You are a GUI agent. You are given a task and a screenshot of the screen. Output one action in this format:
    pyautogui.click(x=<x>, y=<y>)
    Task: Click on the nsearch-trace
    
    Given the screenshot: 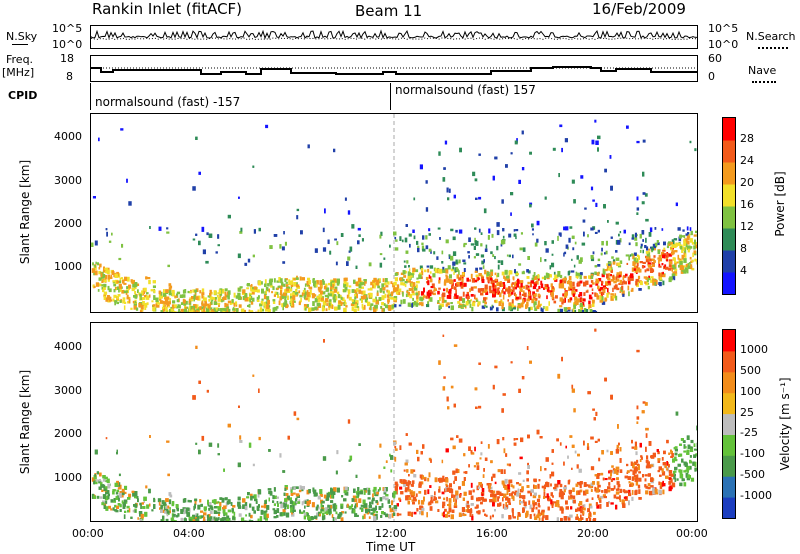 What is the action you would take?
    pyautogui.click(x=394, y=39)
    